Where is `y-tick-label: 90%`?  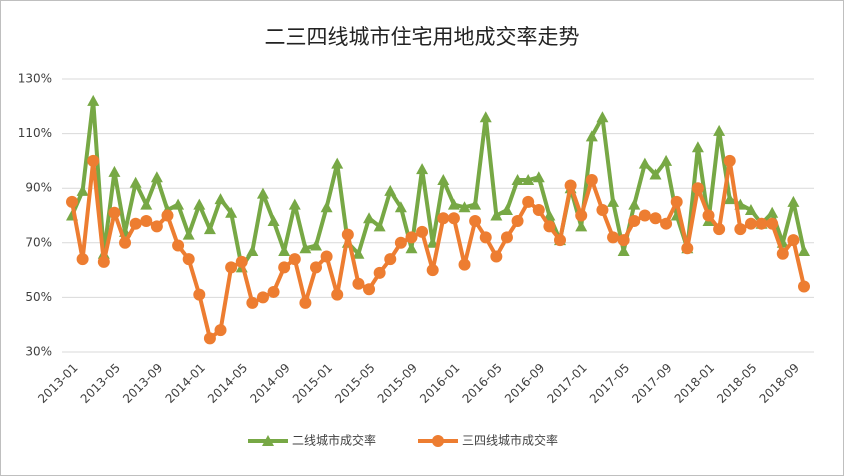 y-tick-label: 90% is located at coordinates (38, 188).